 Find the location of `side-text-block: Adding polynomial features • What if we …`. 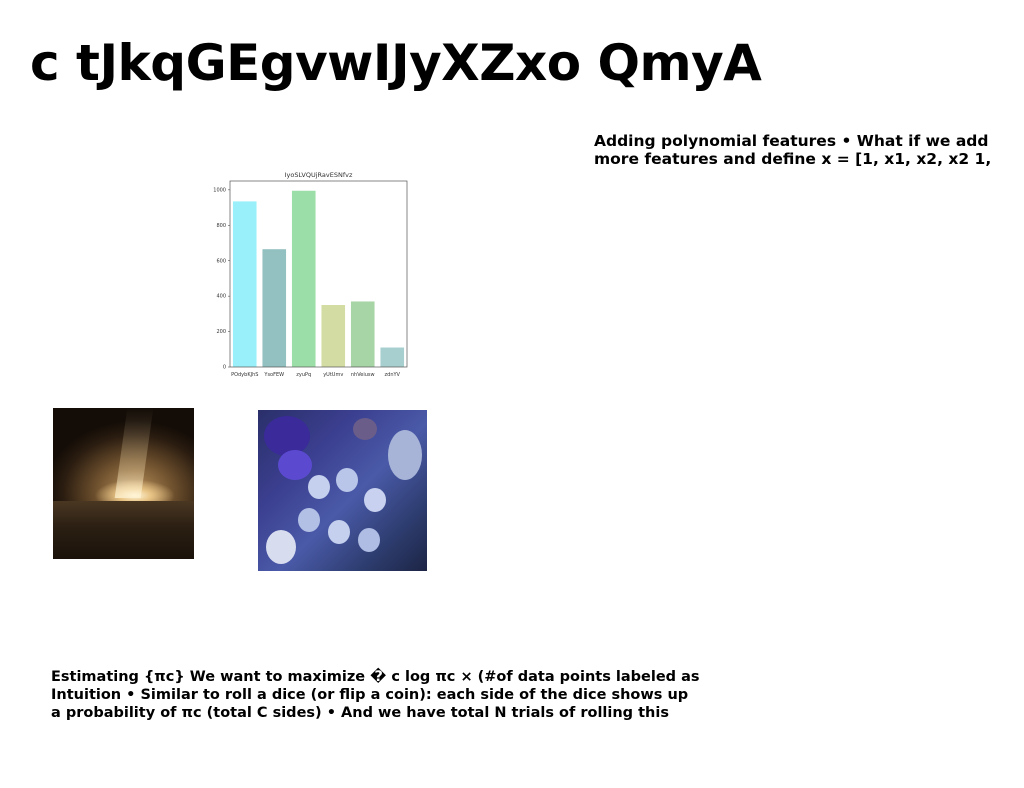

side-text-block: Adding polynomial features • What if we … is located at coordinates (804, 150).